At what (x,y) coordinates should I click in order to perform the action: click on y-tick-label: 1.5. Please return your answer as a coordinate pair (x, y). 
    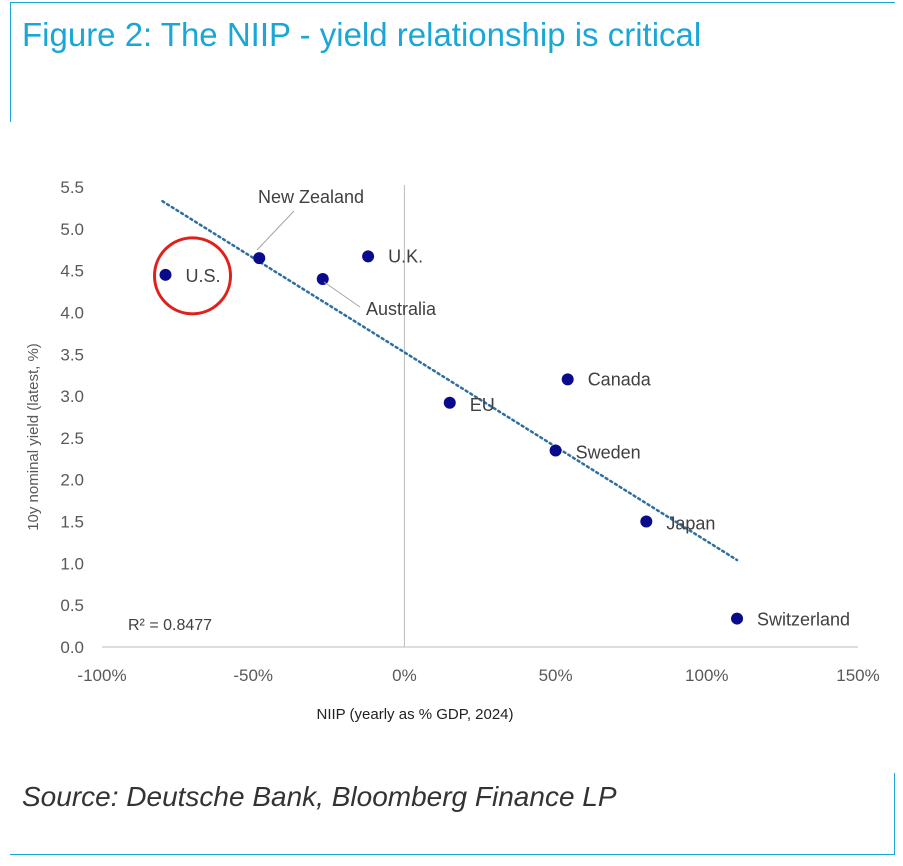
    Looking at the image, I should click on (72, 522).